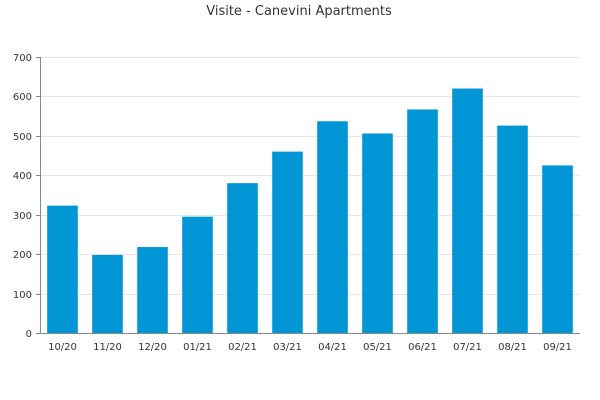 Image resolution: width=600 pixels, height=400 pixels. What do you see at coordinates (557, 347) in the screenshot?
I see `x-tick-label: 09/21` at bounding box center [557, 347].